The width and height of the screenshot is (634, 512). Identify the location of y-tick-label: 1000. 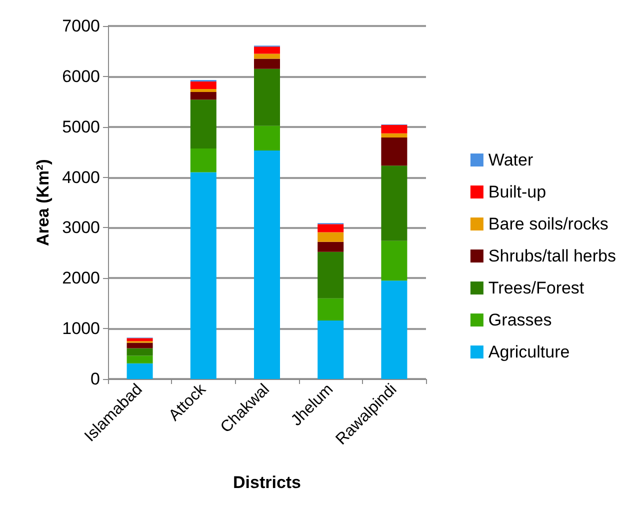
(81, 328).